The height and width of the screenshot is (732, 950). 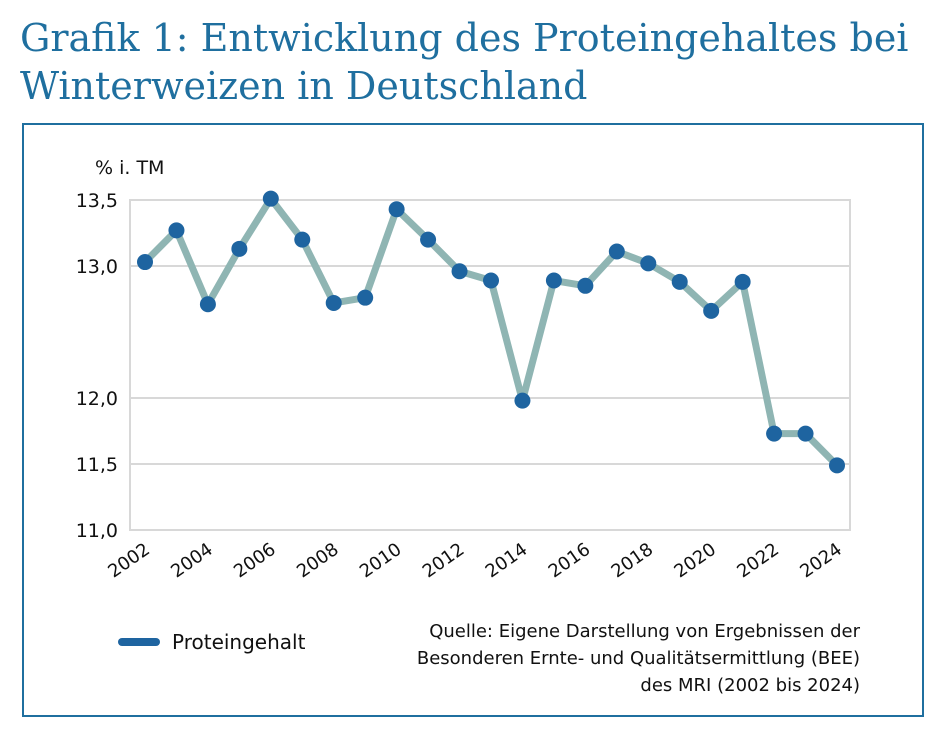 I want to click on x-tick-label: 2016, so click(x=570, y=560).